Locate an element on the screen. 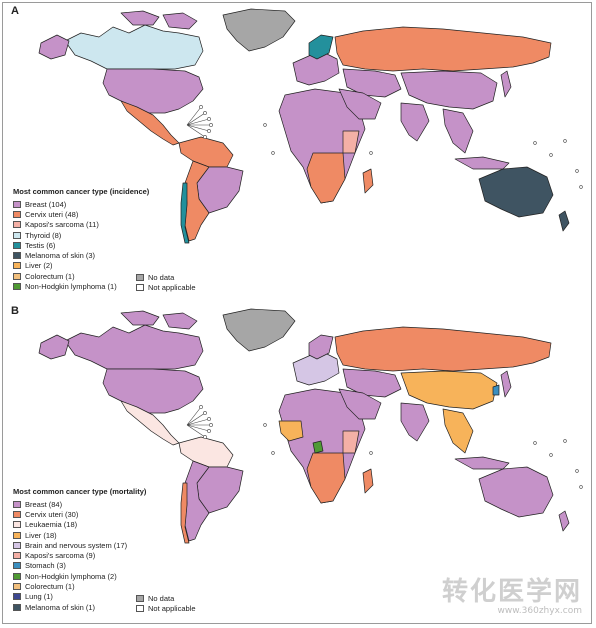 The height and width of the screenshot is (628, 596). region-alaska is located at coordinates (54, 47).